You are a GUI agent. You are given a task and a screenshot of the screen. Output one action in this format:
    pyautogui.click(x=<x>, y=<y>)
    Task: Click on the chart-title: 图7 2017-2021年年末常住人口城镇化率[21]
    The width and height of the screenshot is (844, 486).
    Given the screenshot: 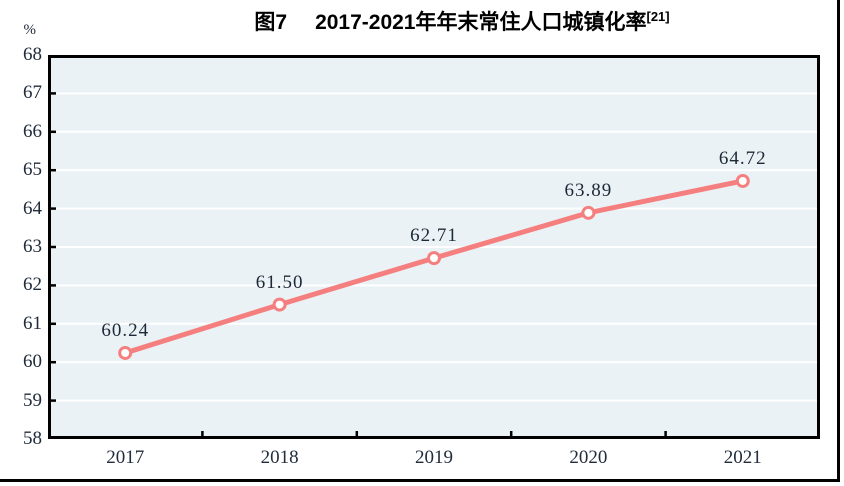 What is the action you would take?
    pyautogui.click(x=462, y=21)
    